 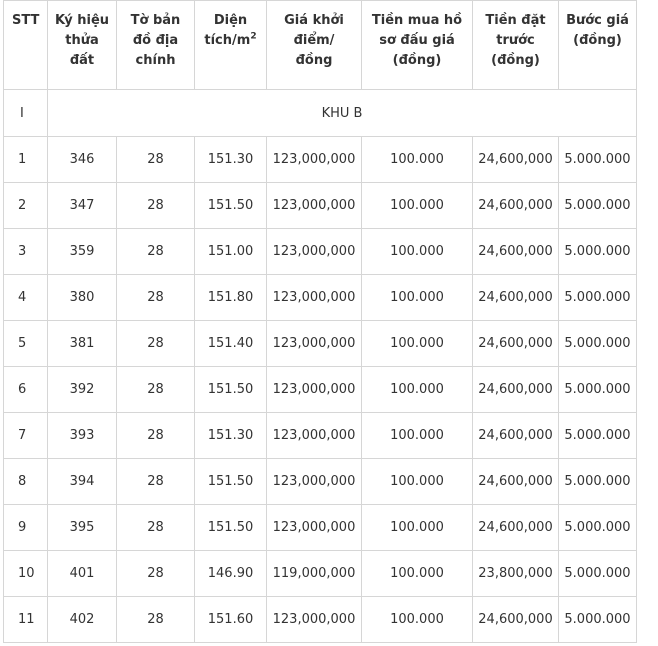 I want to click on cell-ky-hieu: 347, so click(x=82, y=205).